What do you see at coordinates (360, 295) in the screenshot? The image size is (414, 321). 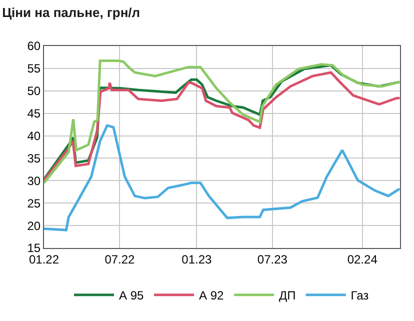 I see `legend-label: Газ` at bounding box center [360, 295].